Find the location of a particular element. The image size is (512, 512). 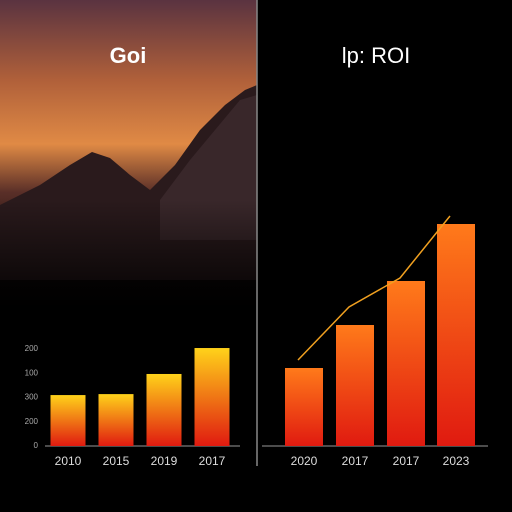

y-tick-label: 100 is located at coordinates (32, 372).